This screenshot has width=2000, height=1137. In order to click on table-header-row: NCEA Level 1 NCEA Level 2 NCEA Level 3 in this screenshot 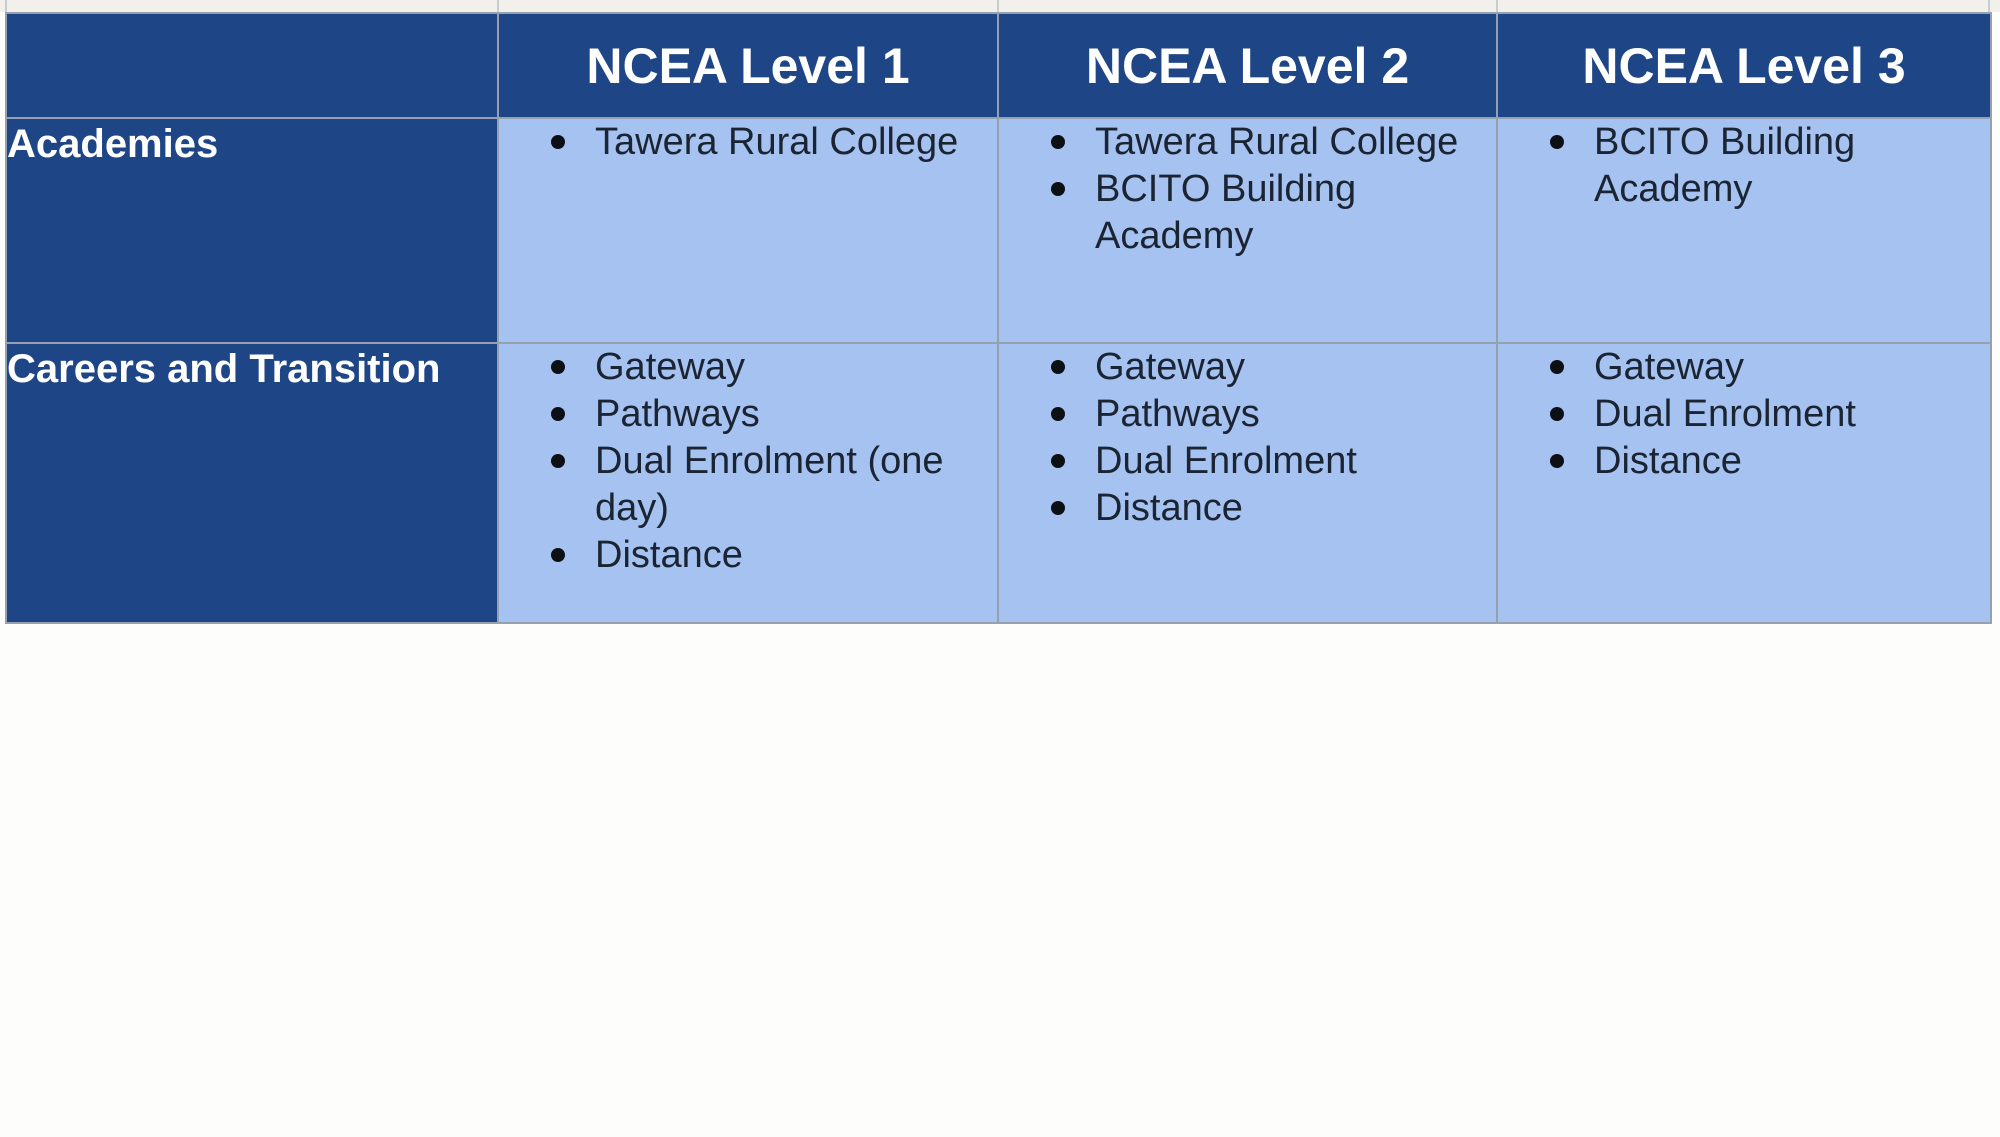, I will do `click(998, 65)`.